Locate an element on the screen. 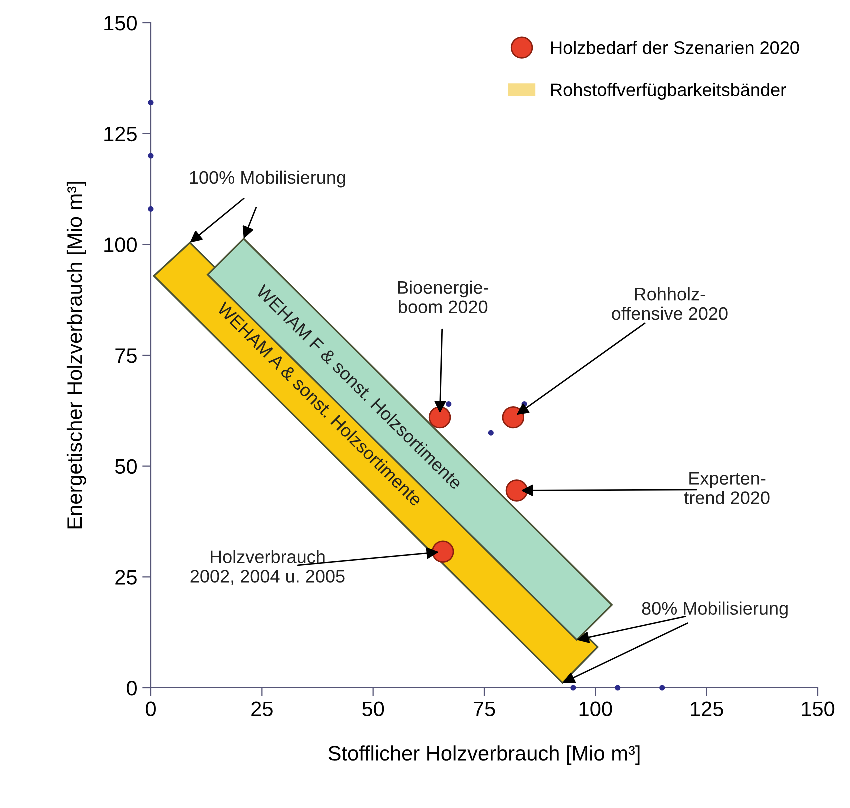  annotation: Bioenergie- boom 2020 is located at coordinates (443, 297).